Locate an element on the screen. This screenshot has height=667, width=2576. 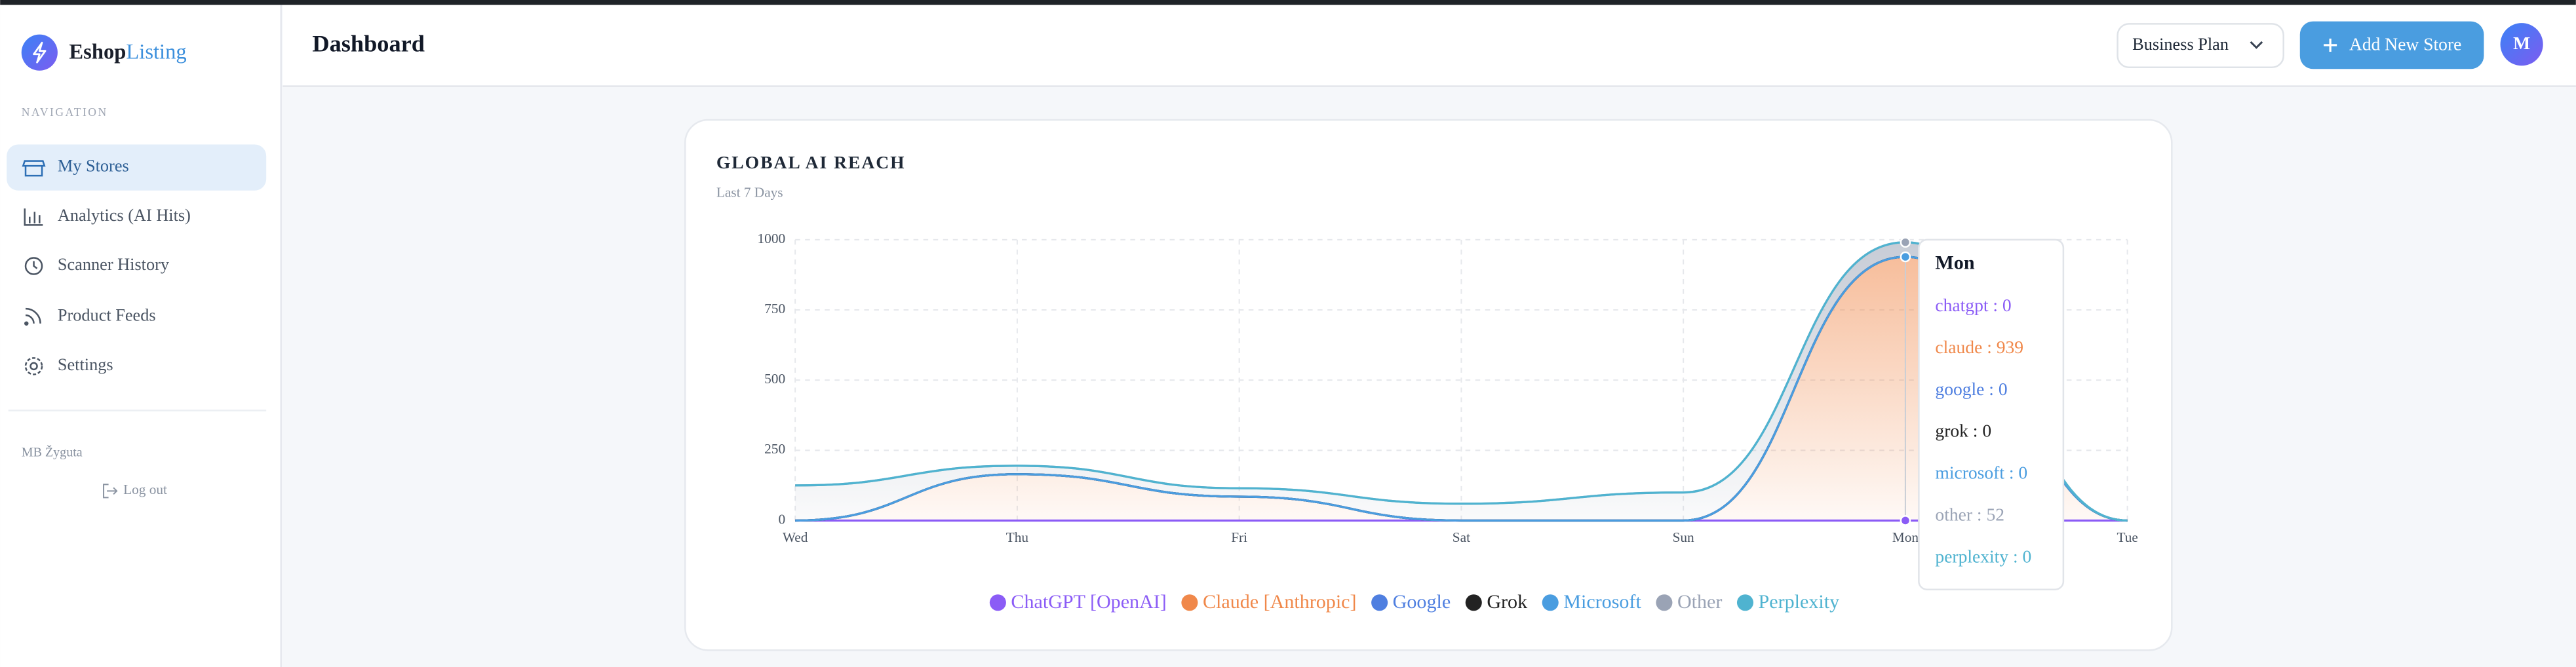
y-tick-label: 250 is located at coordinates (774, 449).